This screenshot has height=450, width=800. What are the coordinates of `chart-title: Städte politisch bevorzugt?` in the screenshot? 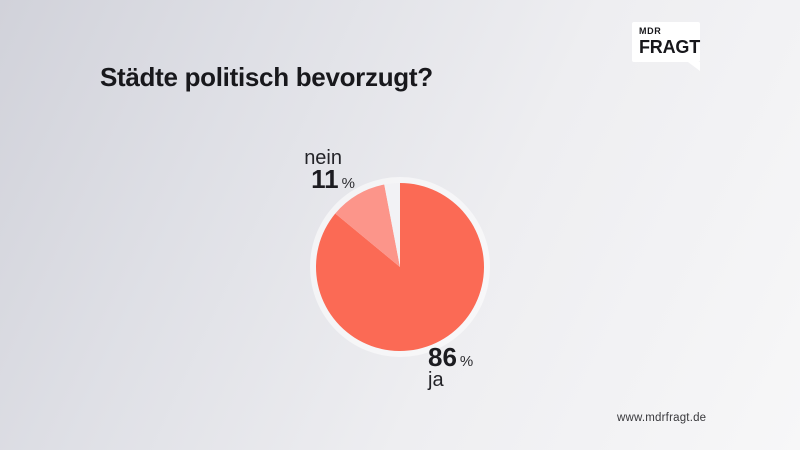 It's located at (266, 77).